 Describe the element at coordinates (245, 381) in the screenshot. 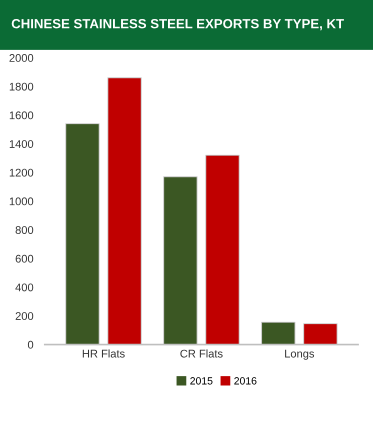

I see `legend-label: 2016` at that location.